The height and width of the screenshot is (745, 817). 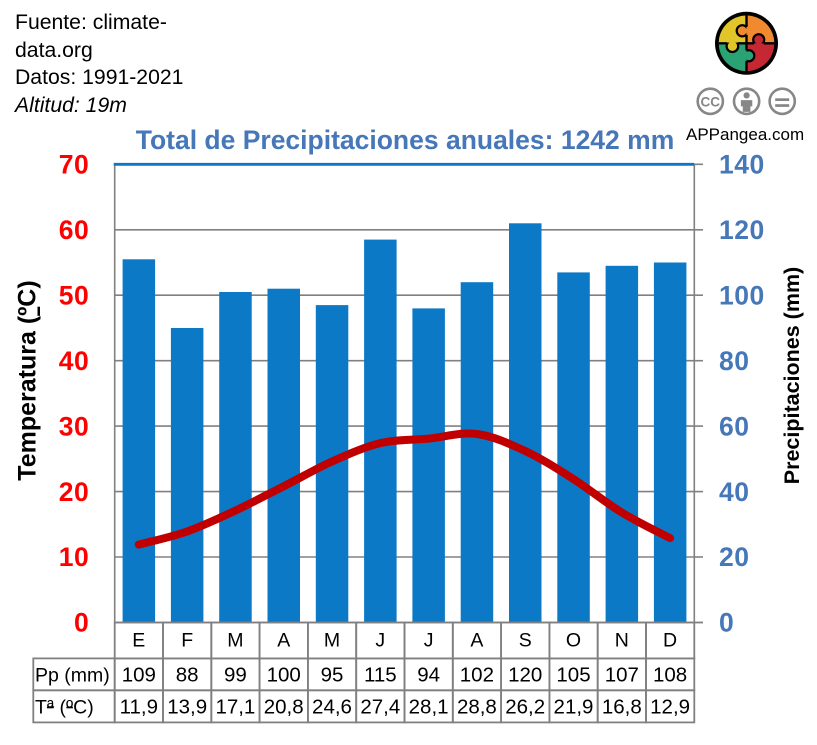 I want to click on svg-text: D, so click(x=670, y=641).